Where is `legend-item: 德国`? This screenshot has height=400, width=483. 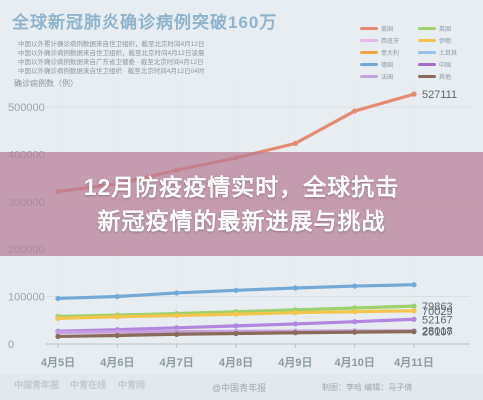
legend-item: 德国 is located at coordinates (387, 64).